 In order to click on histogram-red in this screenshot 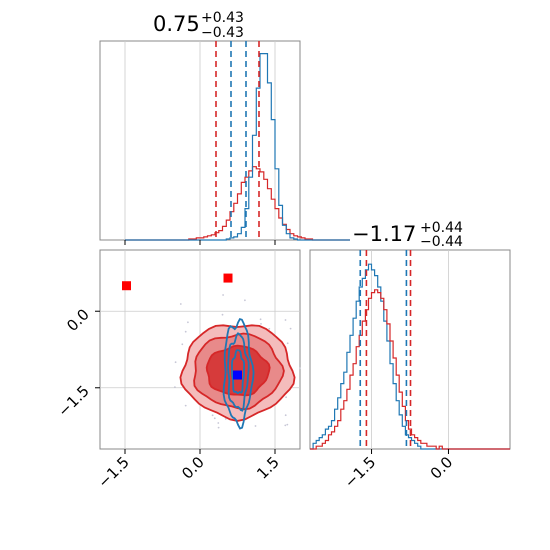, I will do `click(410, 369)`.